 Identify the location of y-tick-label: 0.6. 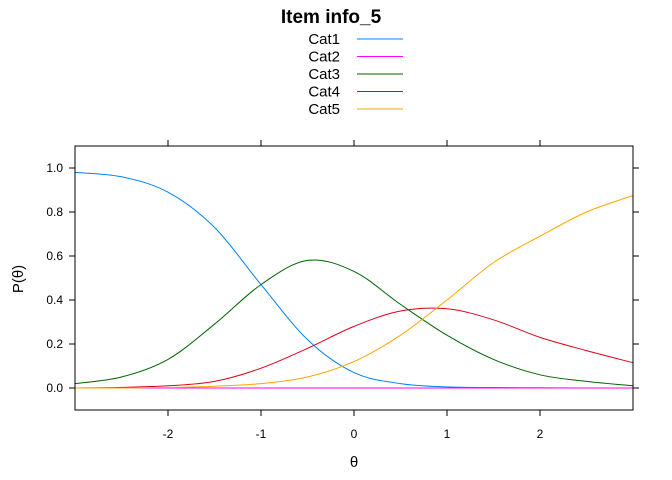
(54, 256).